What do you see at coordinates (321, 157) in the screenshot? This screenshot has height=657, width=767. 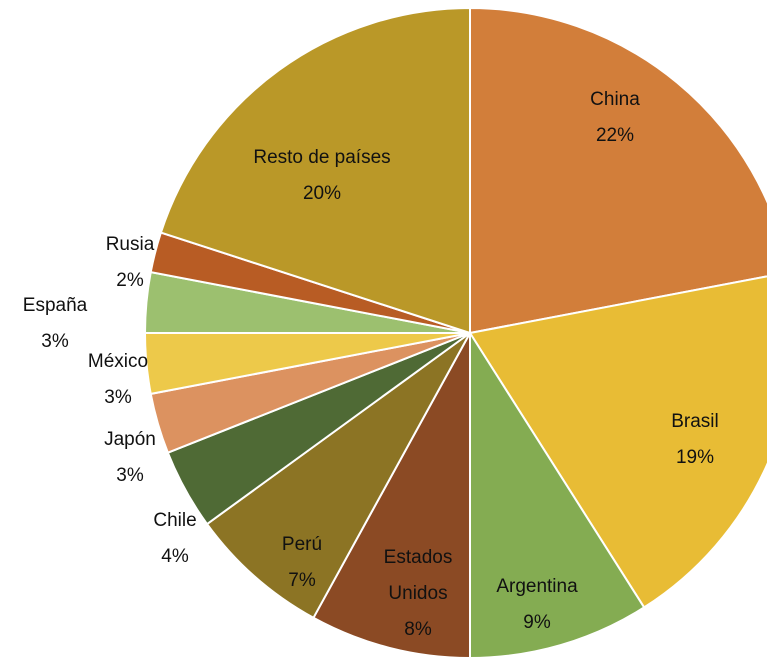 I see `slice-label: Resto de países` at bounding box center [321, 157].